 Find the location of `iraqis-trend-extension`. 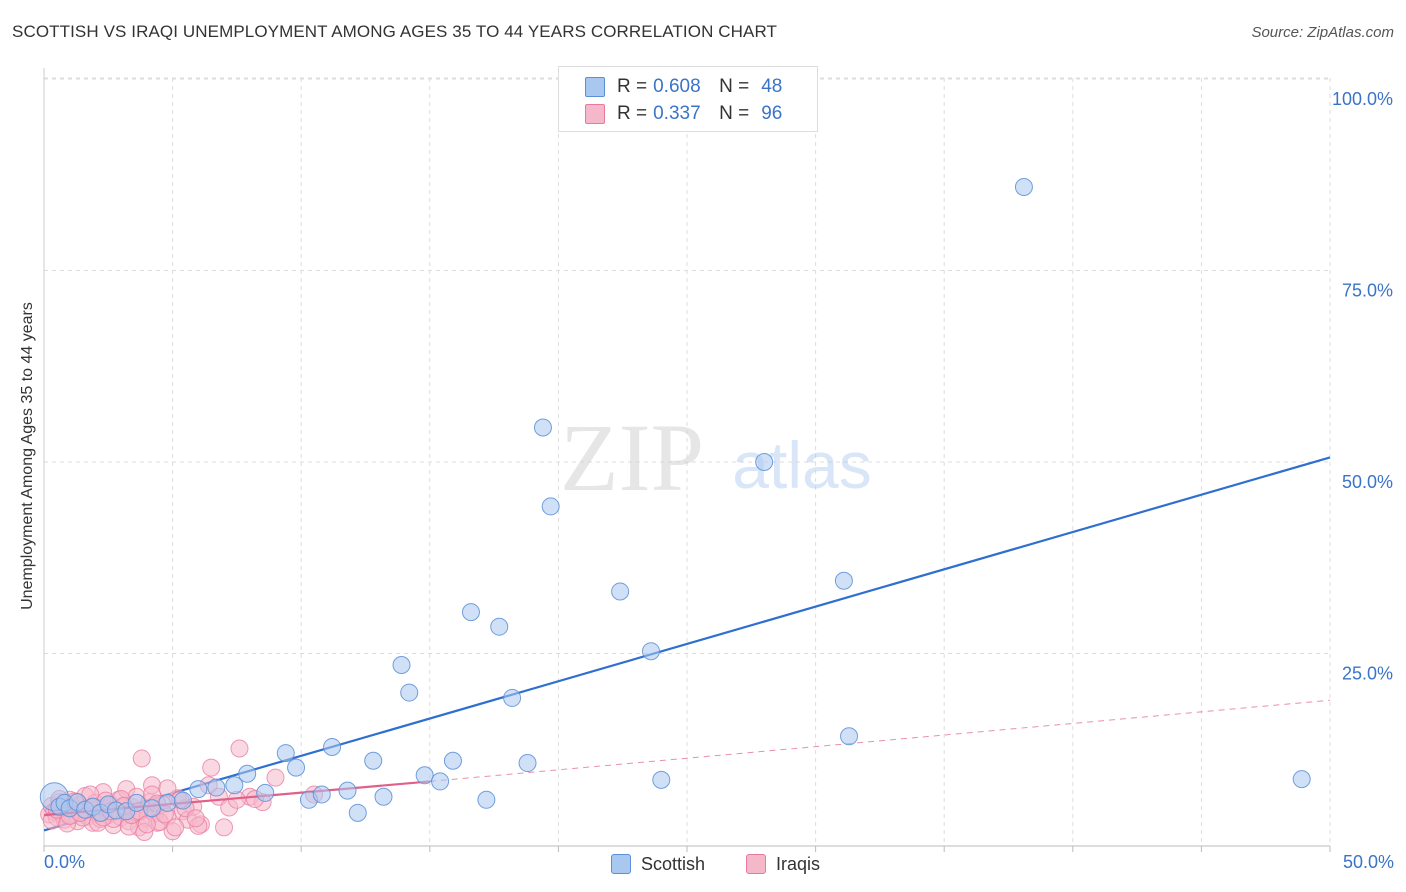

iraqis-trend-extension is located at coordinates (880, 740).